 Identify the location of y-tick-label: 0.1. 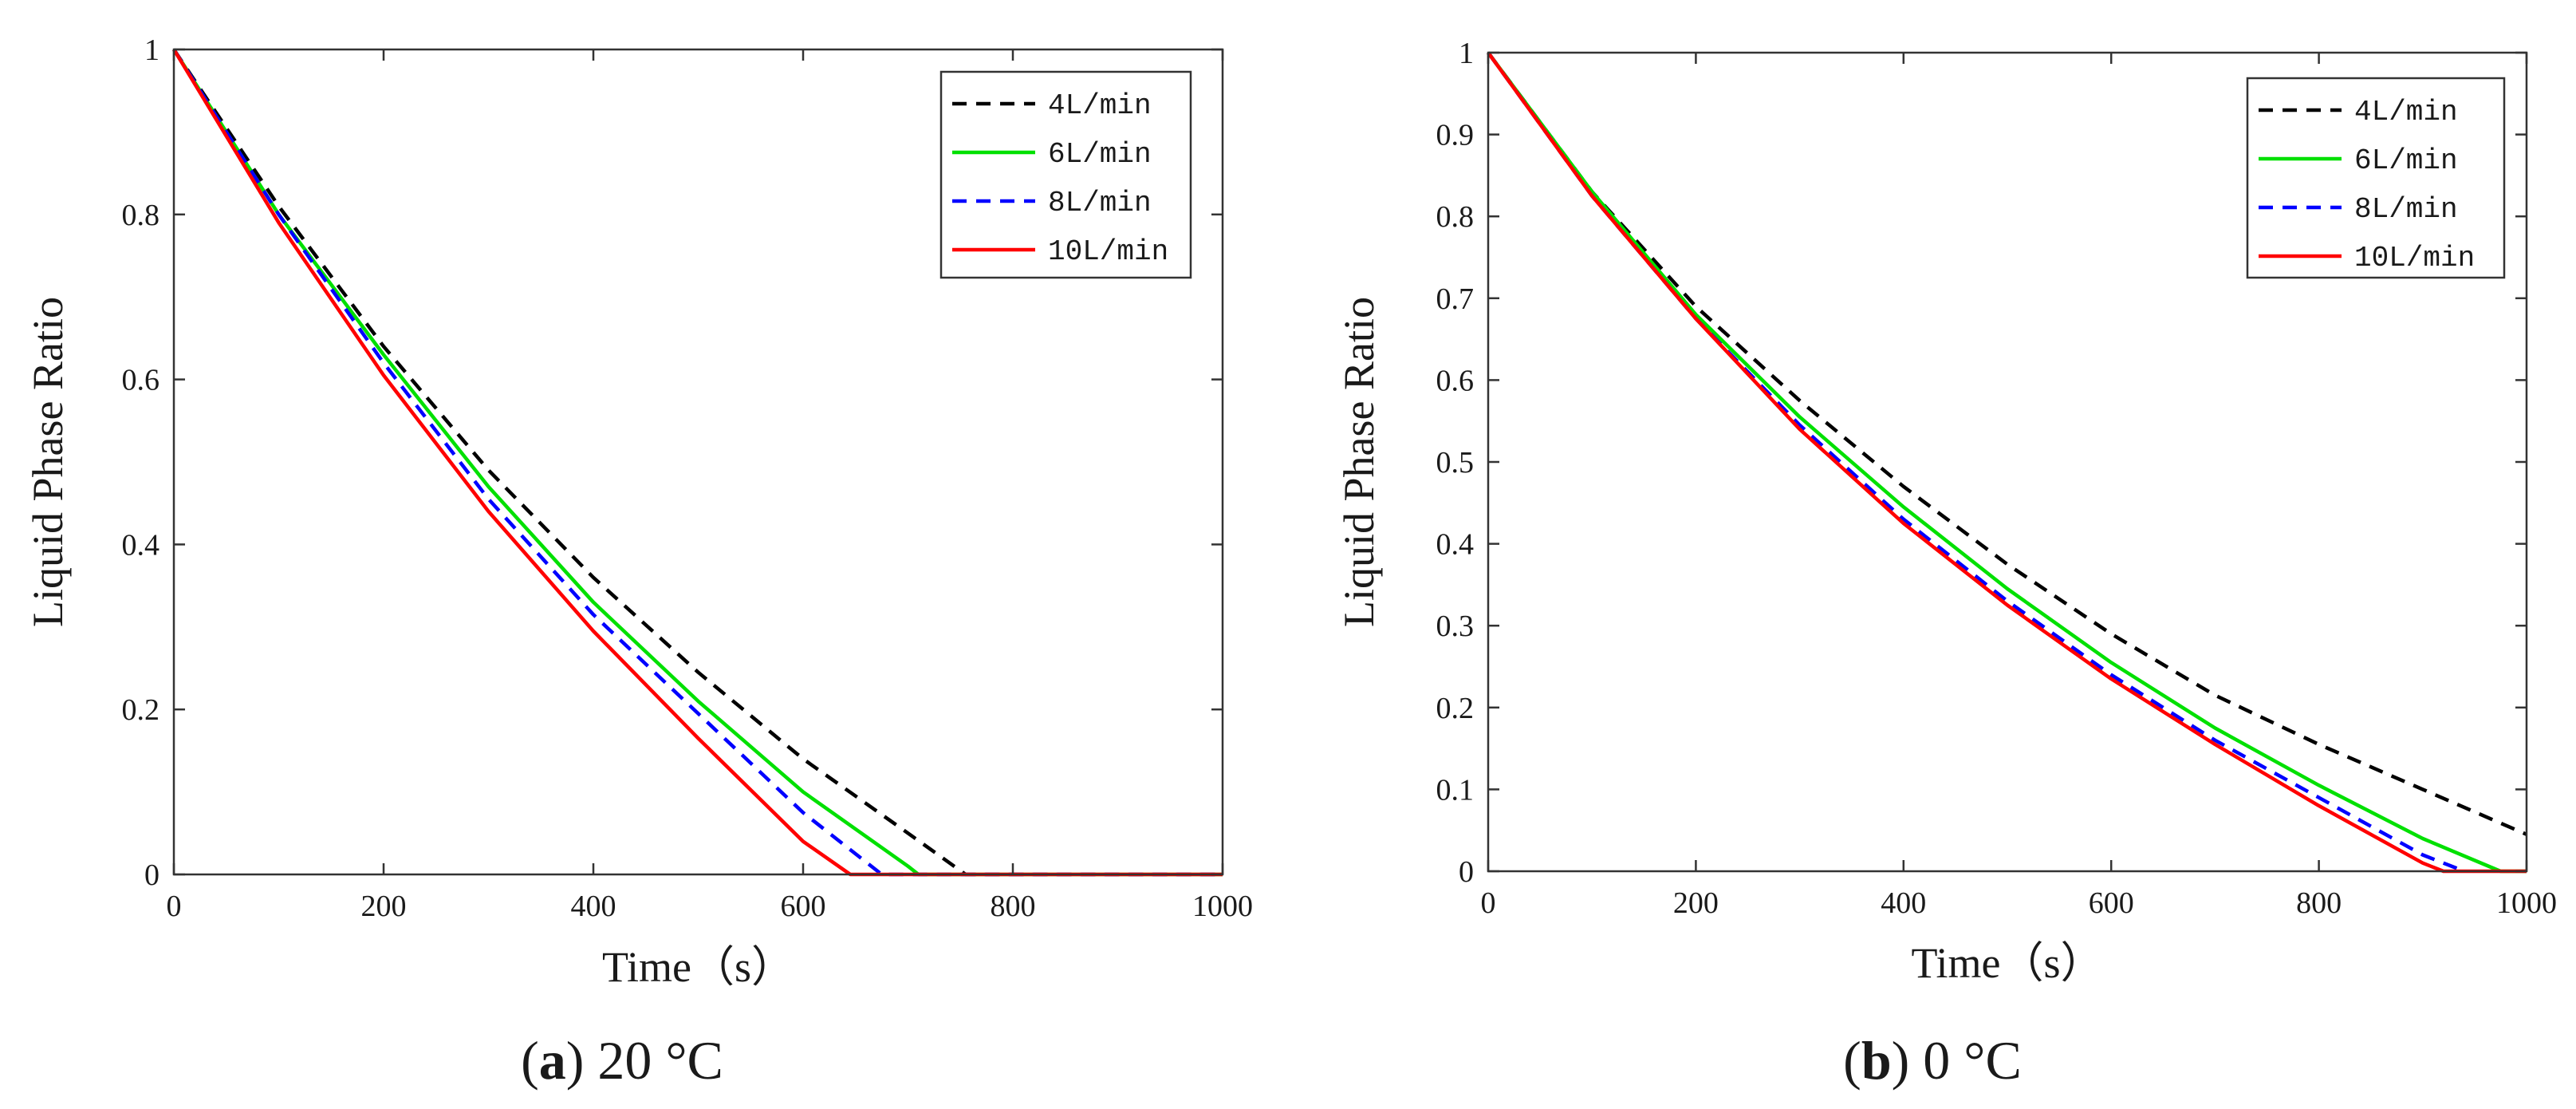
(1455, 790).